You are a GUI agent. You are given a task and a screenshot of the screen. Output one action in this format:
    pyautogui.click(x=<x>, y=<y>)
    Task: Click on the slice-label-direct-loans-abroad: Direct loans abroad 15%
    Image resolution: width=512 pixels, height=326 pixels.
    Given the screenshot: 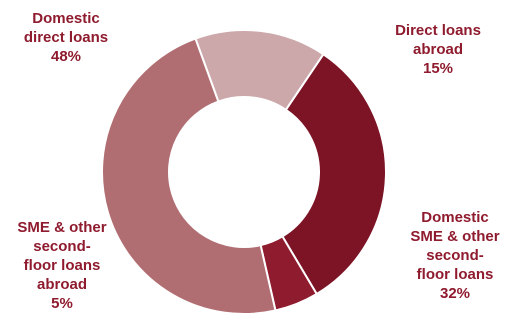 What is the action you would take?
    pyautogui.click(x=438, y=49)
    